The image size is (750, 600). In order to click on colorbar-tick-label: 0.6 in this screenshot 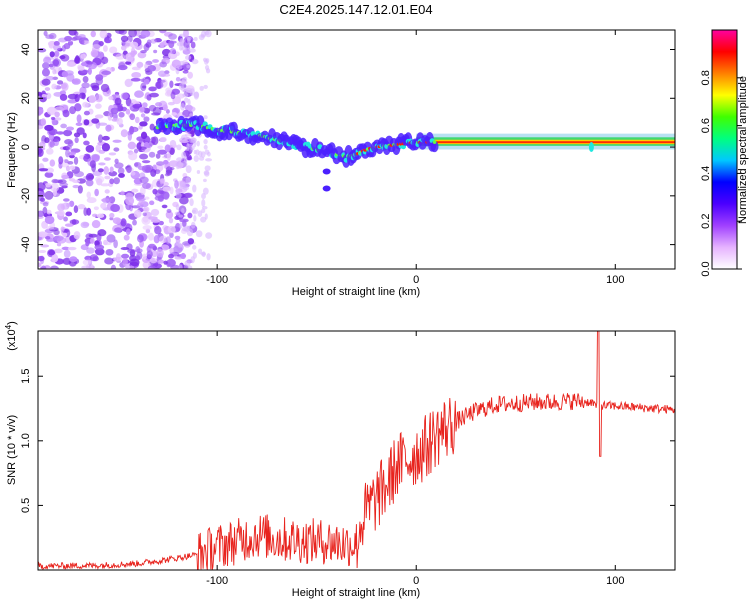, I will do `click(706, 125)`.